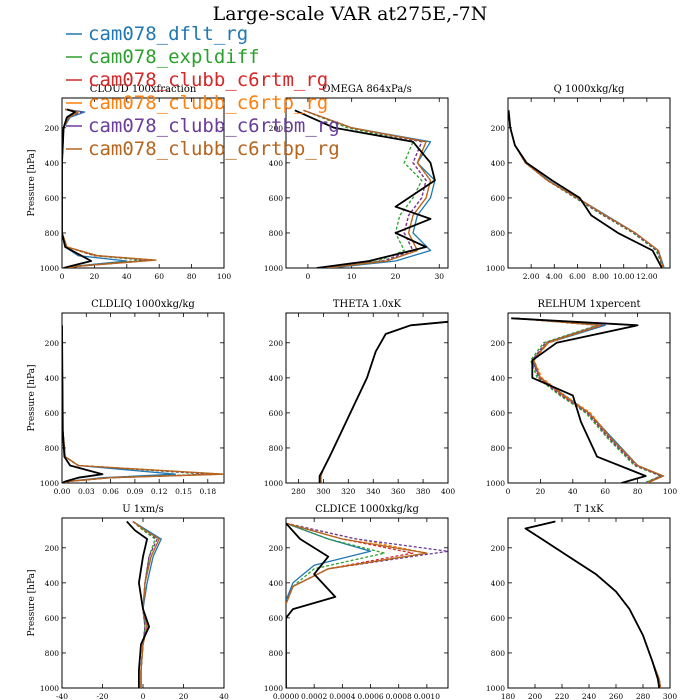 This screenshot has height=700, width=700. I want to click on legend-entry: cam078_clubb_c6rtm_rg, so click(208, 80).